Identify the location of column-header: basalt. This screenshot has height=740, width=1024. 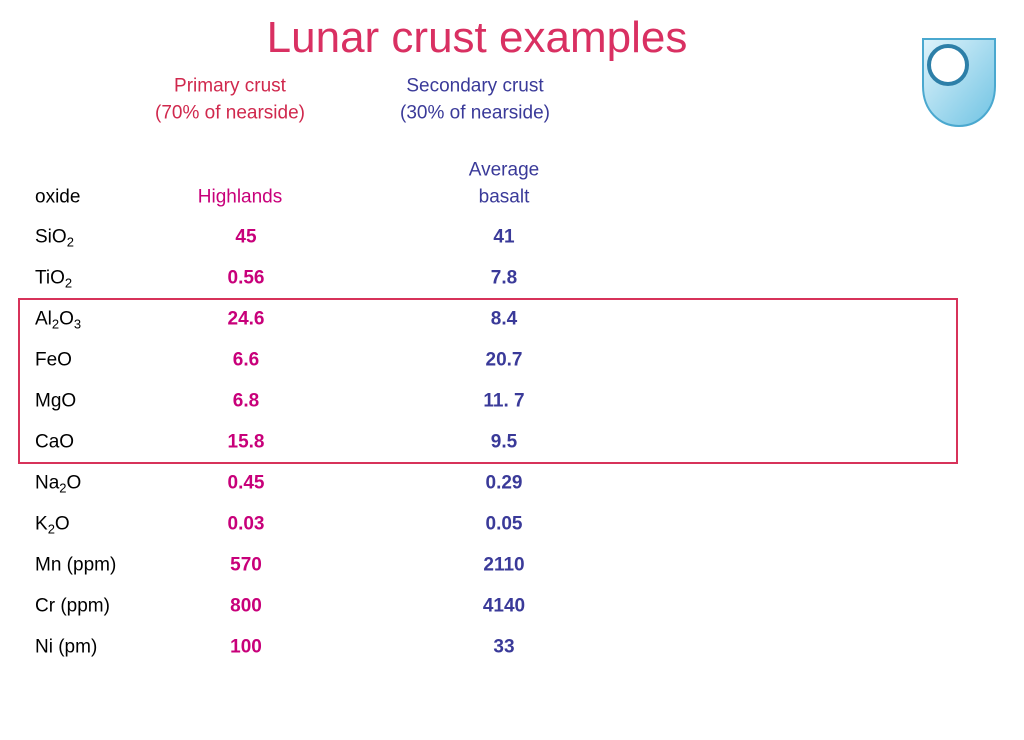
(504, 197).